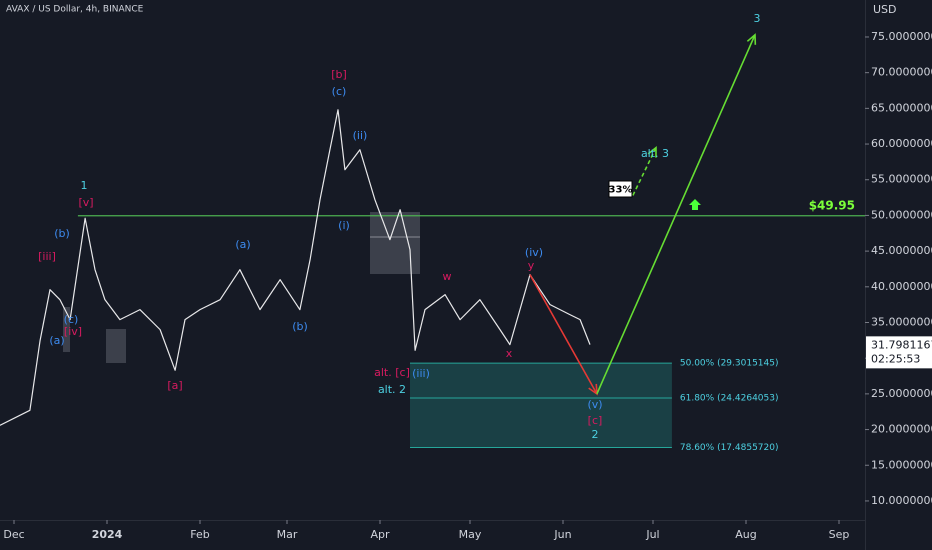  What do you see at coordinates (895, 358) in the screenshot?
I see `countdown: 02:25:53` at bounding box center [895, 358].